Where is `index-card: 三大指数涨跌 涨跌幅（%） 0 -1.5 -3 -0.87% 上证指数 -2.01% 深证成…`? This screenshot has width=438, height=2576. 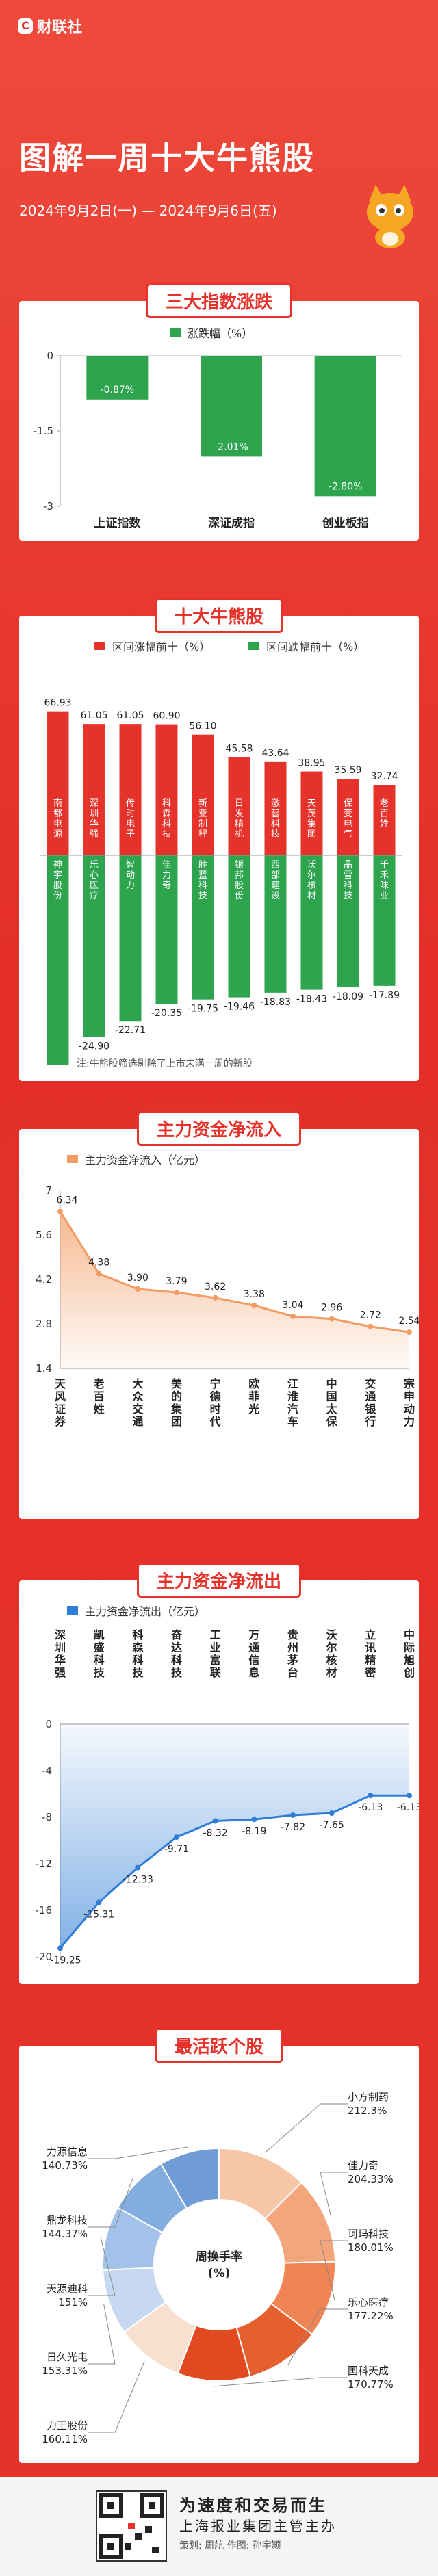
index-card: 三大指数涨跌 涨跌幅（%） 0 -1.5 -3 -0.87% 上证指数 -2.01% 深证成… is located at coordinates (219, 412).